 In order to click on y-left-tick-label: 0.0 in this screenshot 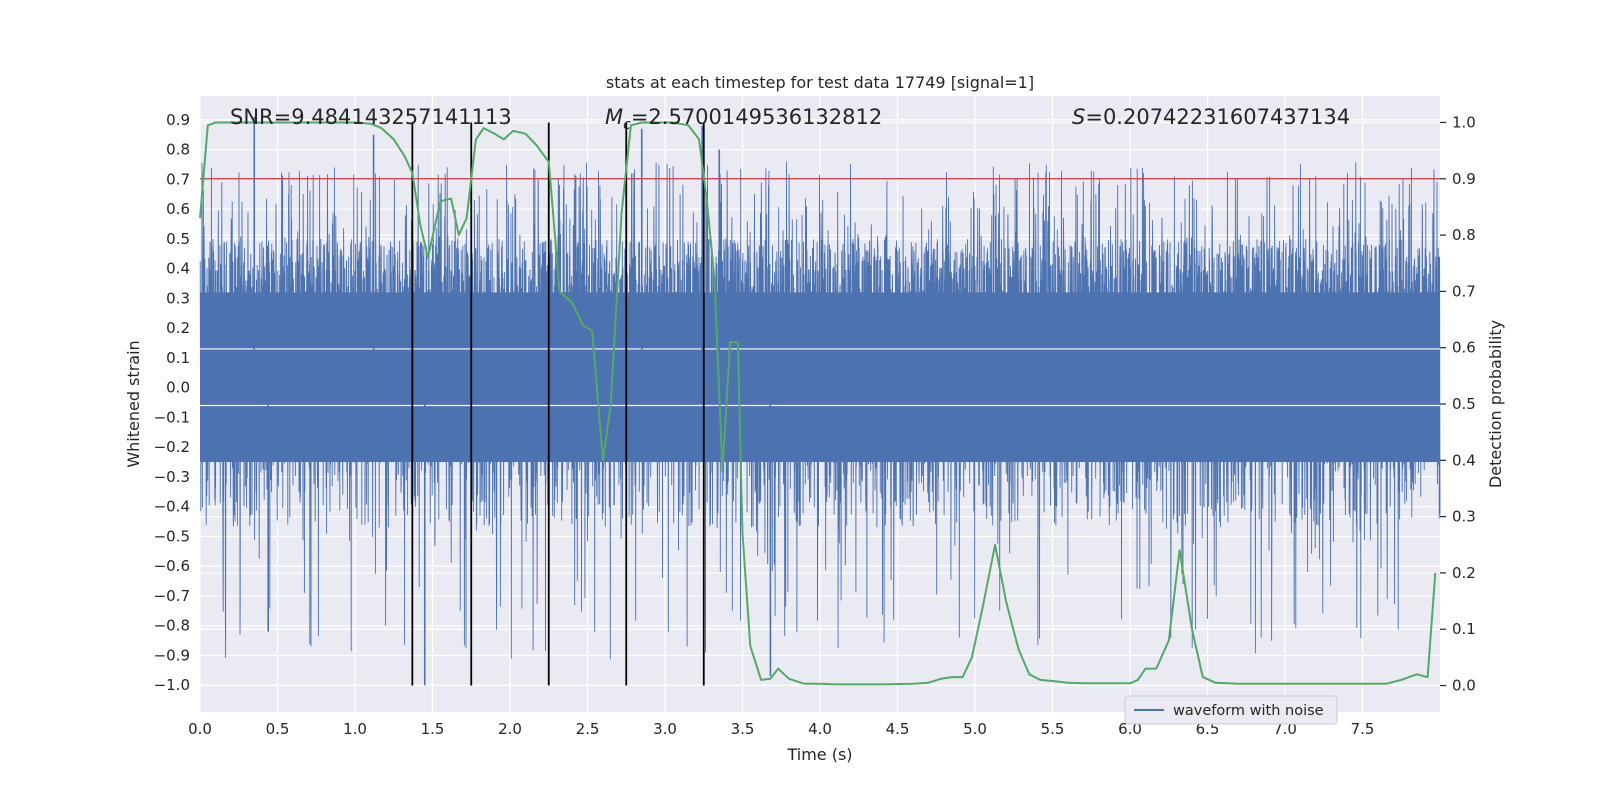, I will do `click(178, 388)`.